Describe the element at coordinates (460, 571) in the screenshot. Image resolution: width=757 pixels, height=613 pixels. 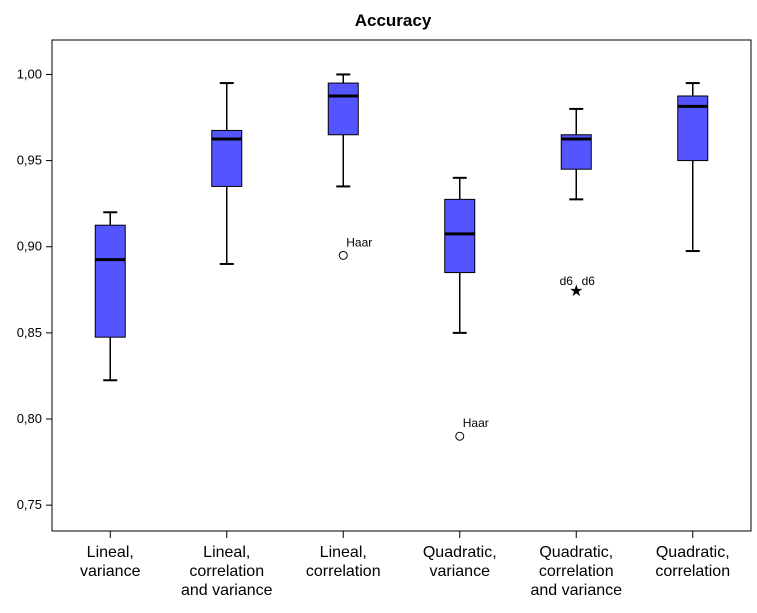
I see `x-category-label-3-line-1: variance` at that location.